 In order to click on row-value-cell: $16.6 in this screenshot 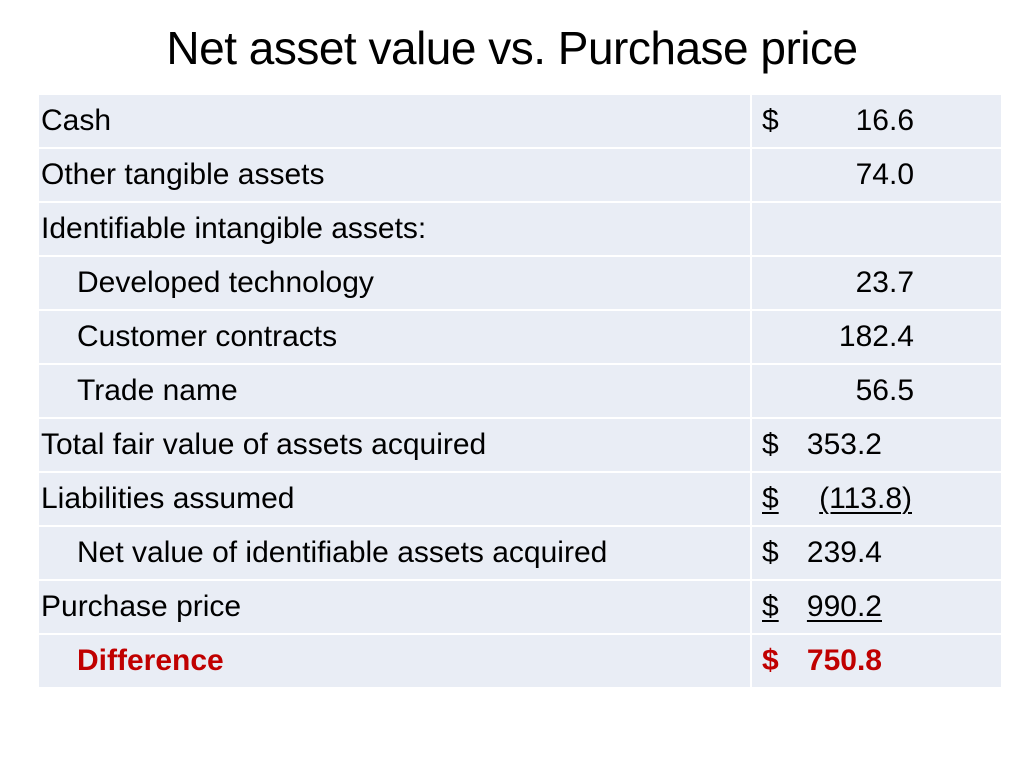, I will do `click(876, 121)`.